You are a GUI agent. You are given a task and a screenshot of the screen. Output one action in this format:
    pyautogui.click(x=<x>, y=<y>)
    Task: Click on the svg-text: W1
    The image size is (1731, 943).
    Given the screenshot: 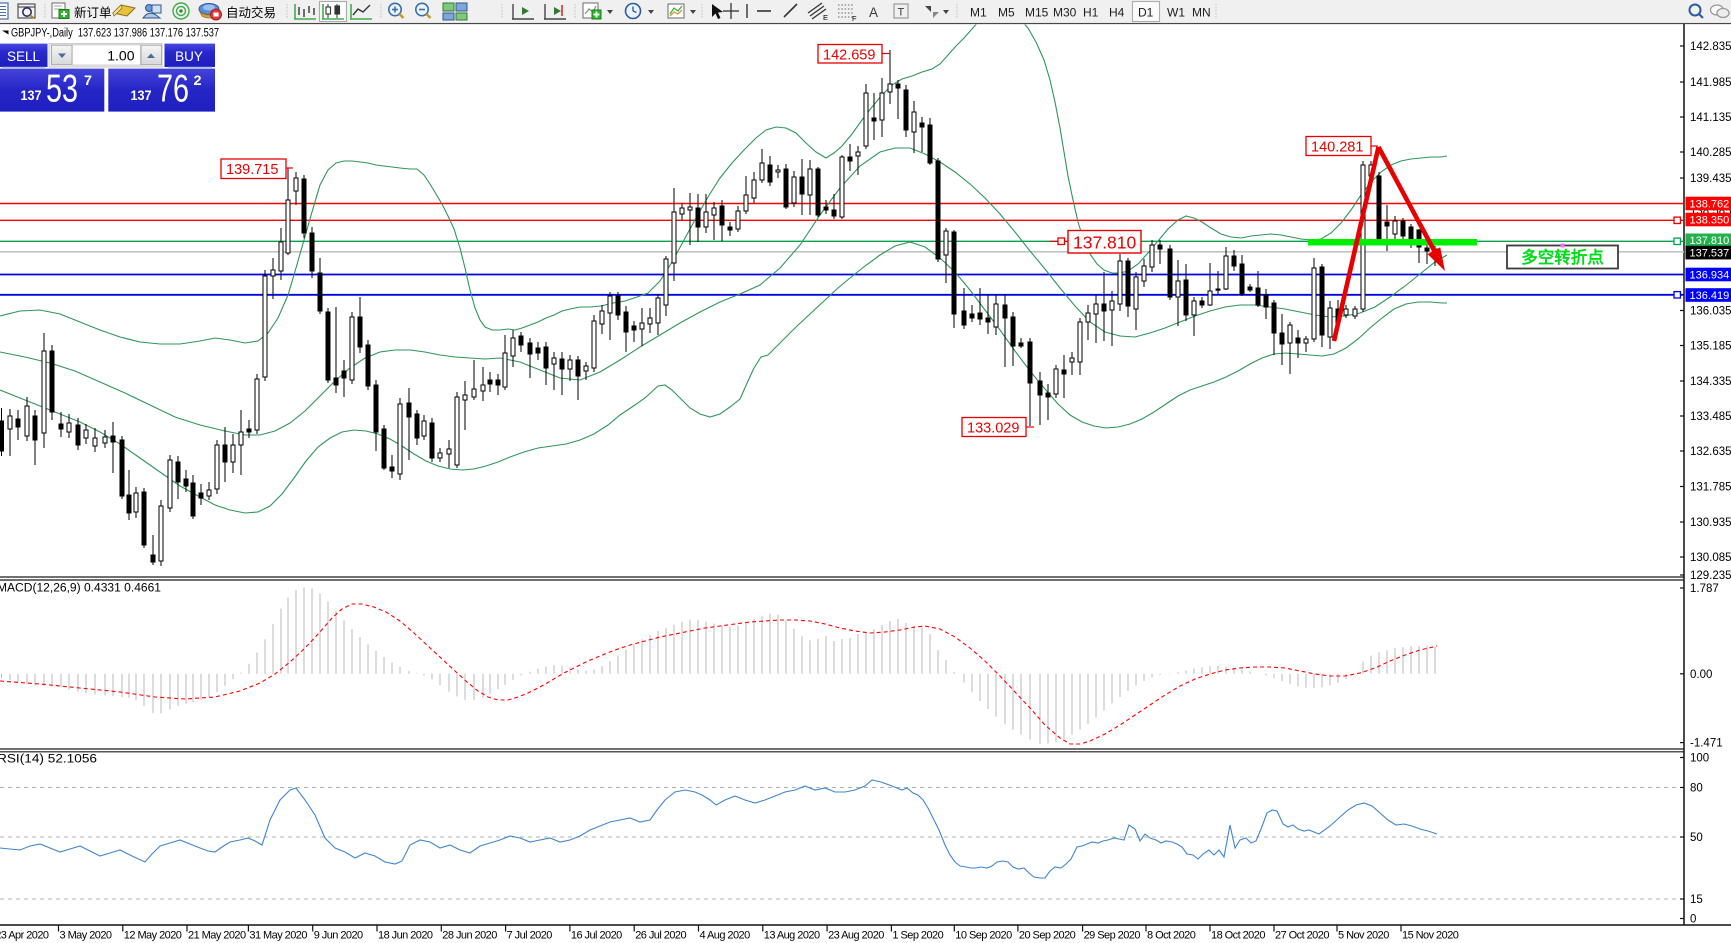 What is the action you would take?
    pyautogui.click(x=1176, y=13)
    